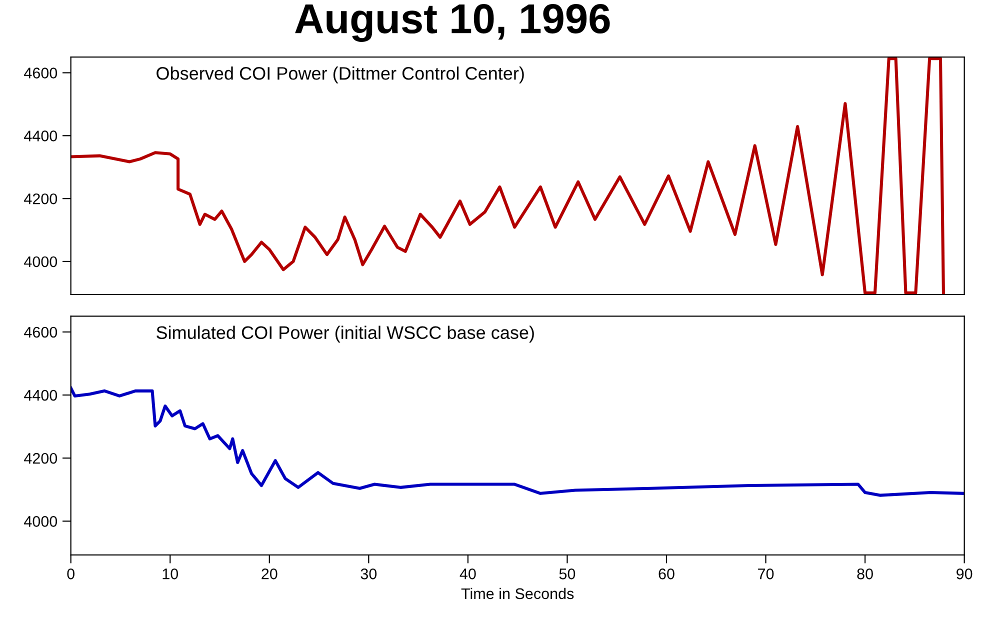 The width and height of the screenshot is (984, 620). What do you see at coordinates (517, 594) in the screenshot?
I see `x-axis-title: Time in Seconds` at bounding box center [517, 594].